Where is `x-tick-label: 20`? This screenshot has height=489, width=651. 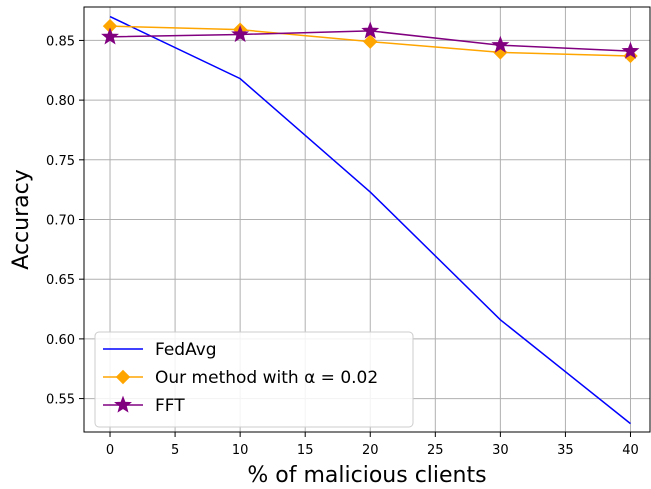 x-tick-label: 20 is located at coordinates (370, 450).